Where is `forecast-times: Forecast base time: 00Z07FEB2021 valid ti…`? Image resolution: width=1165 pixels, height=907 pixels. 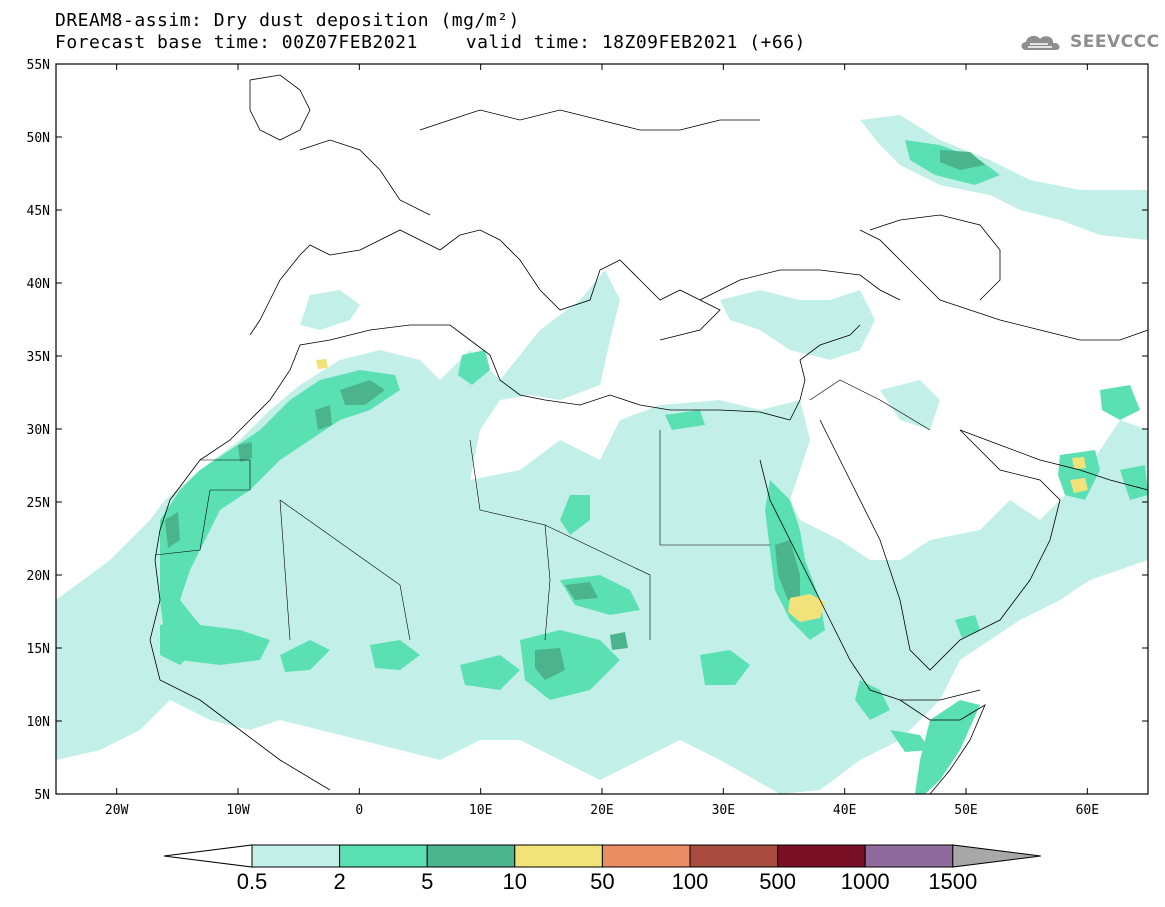
forecast-times: Forecast base time: 00Z07FEB2021 valid ti… is located at coordinates (430, 42).